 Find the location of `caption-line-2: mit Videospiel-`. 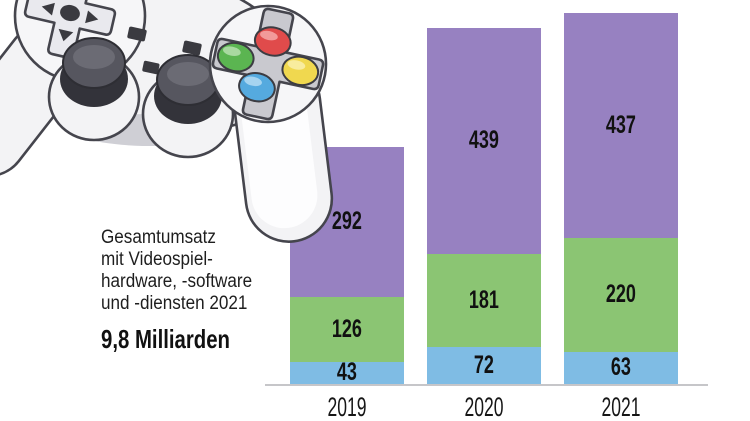

caption-line-2: mit Videospiel- is located at coordinates (157, 259).